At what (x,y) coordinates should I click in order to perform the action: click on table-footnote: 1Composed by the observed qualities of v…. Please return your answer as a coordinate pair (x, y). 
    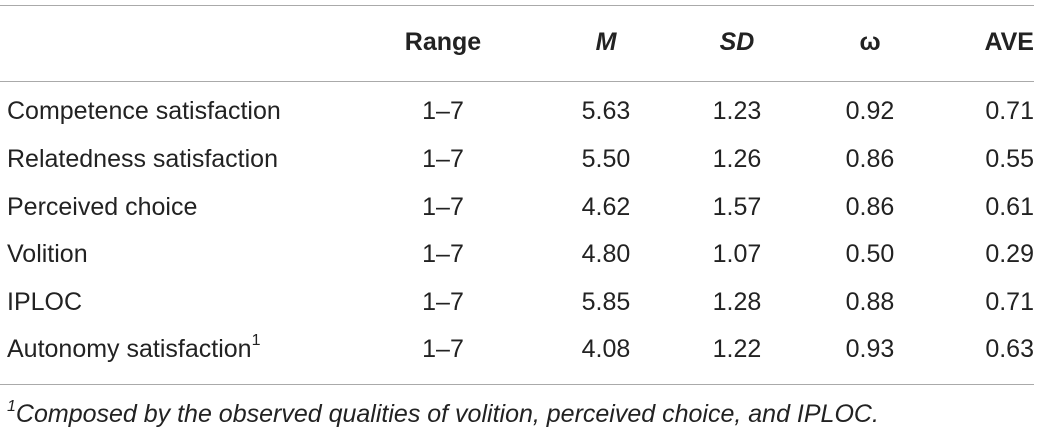
    Looking at the image, I should click on (443, 414).